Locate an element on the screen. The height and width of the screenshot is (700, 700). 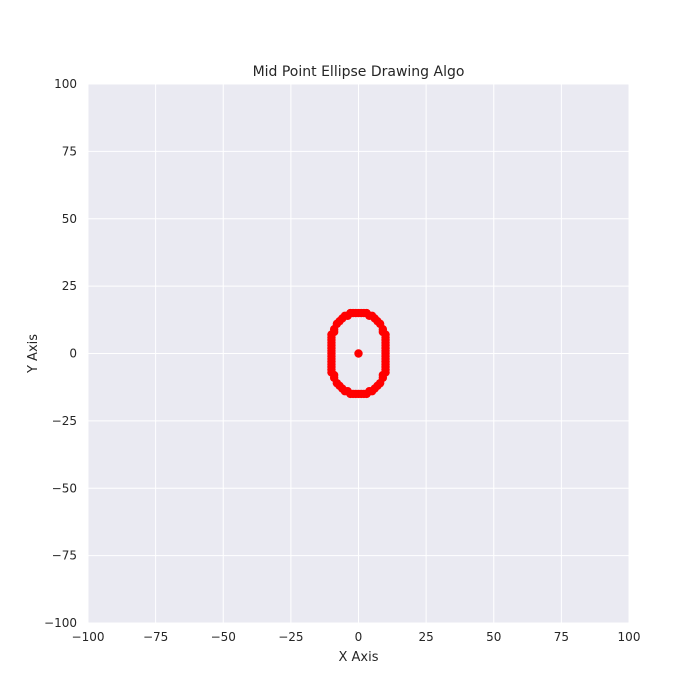
y-tick-labels: −100 −75 −50 −25 0 25 50 75 100 is located at coordinates (60, 353).